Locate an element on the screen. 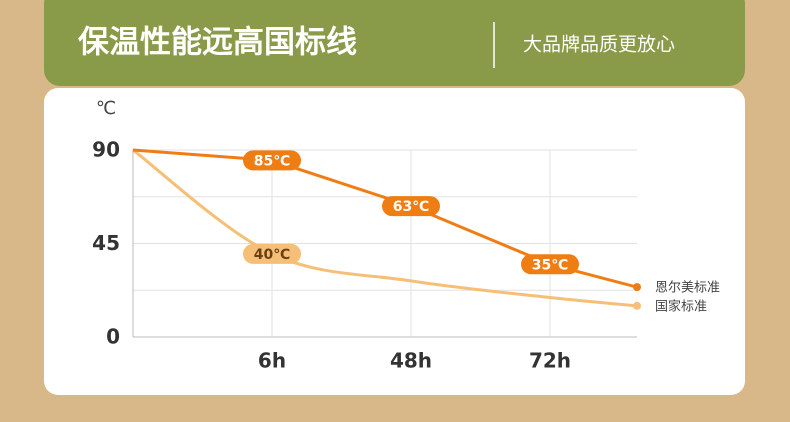  y-tick-label: 45 is located at coordinates (106, 243).